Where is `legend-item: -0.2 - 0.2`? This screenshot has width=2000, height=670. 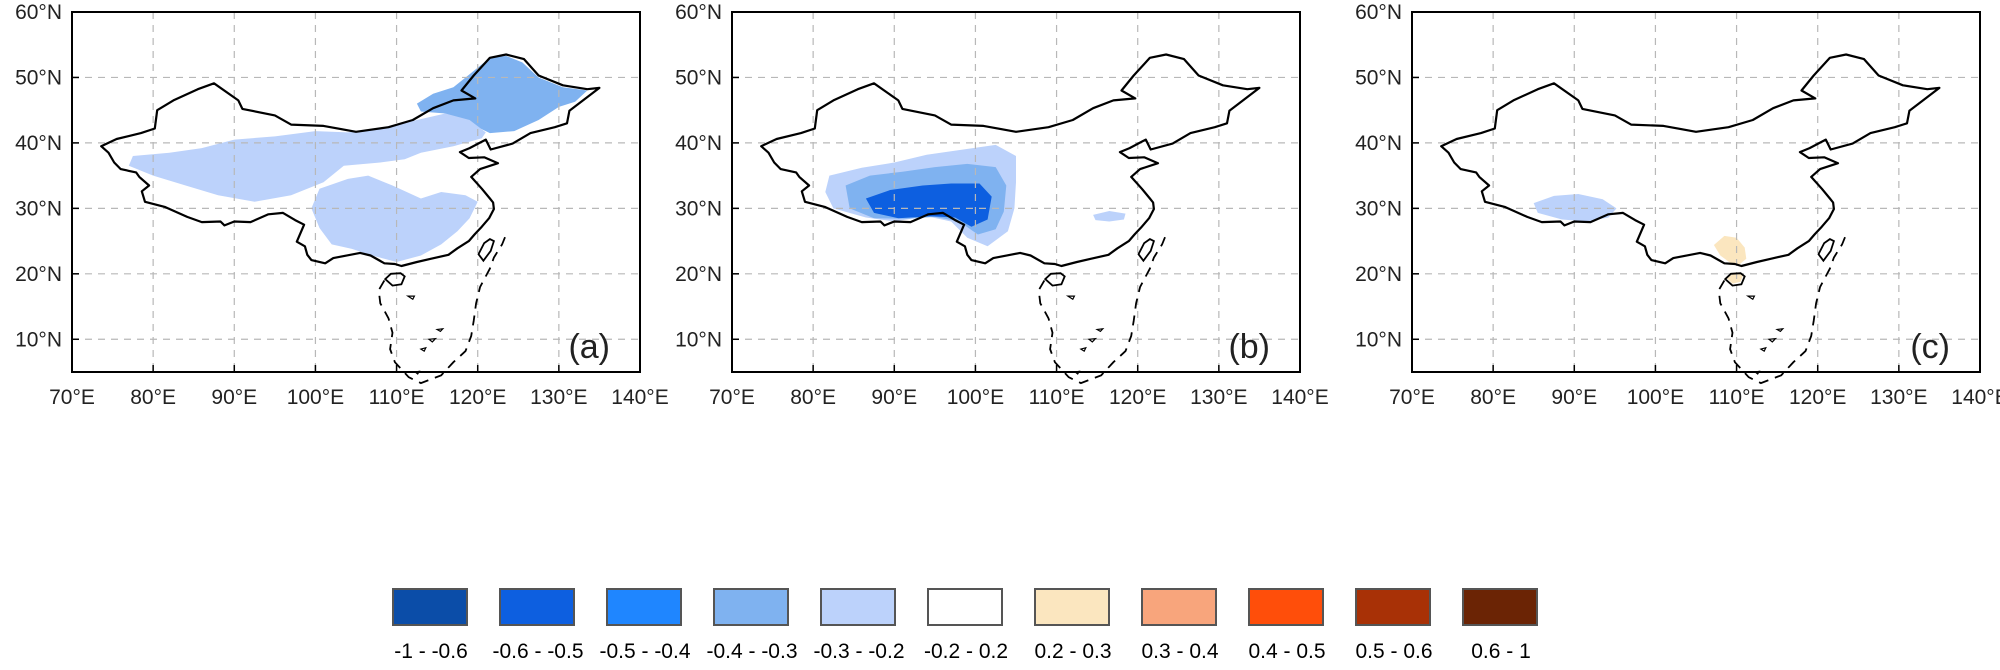 legend-item: -0.2 - 0.2 is located at coordinates (977, 628).